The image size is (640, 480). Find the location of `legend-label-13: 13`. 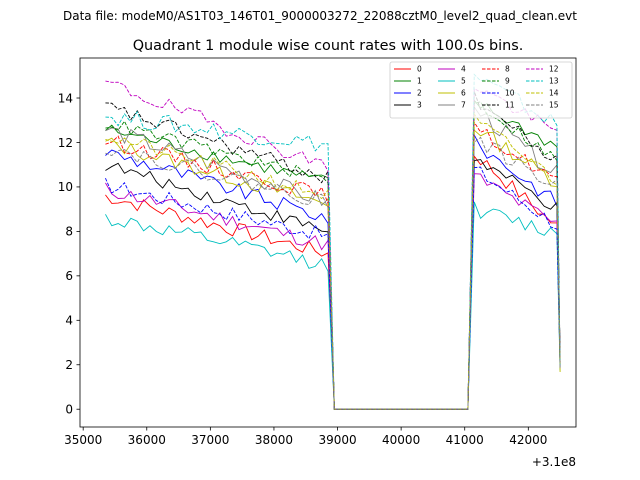

legend-label-13: 13 is located at coordinates (554, 81).